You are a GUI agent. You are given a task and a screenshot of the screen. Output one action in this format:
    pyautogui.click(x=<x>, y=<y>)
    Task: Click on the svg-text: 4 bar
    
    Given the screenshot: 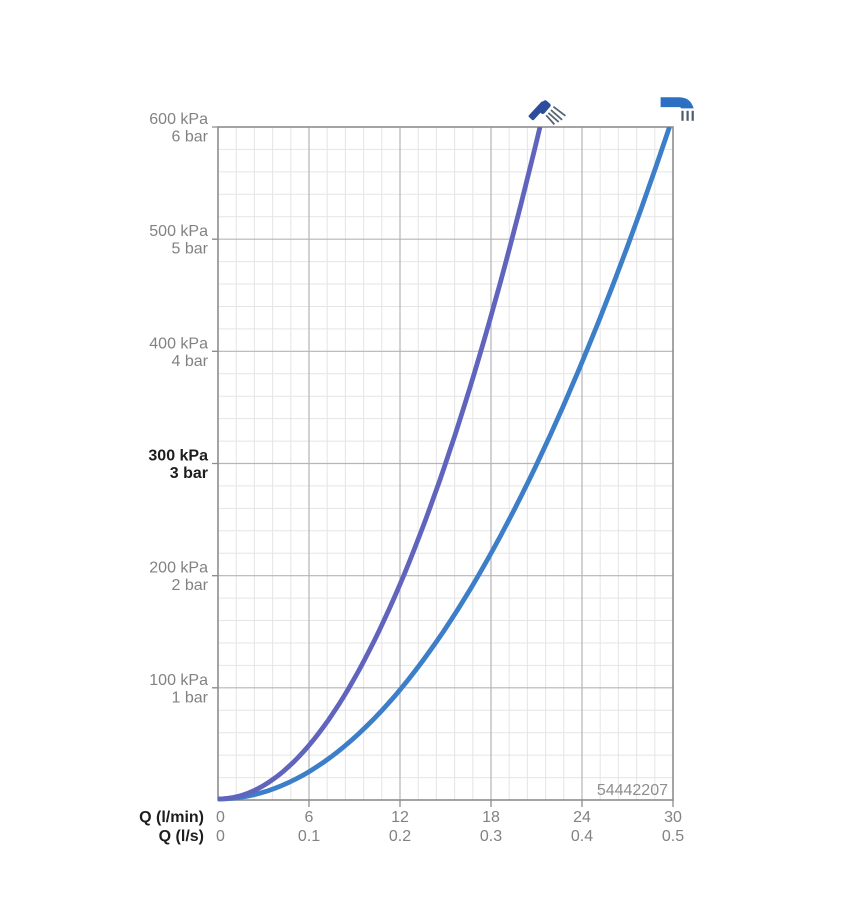 What is the action you would take?
    pyautogui.click(x=190, y=361)
    